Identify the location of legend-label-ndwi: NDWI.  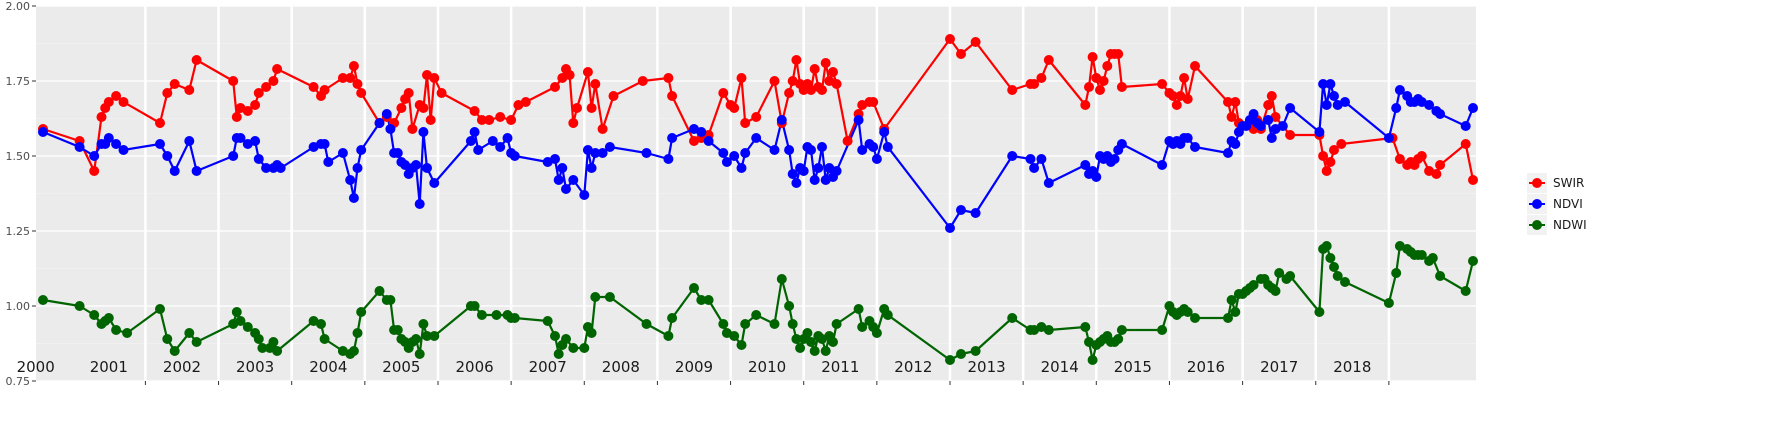
(1570, 225).